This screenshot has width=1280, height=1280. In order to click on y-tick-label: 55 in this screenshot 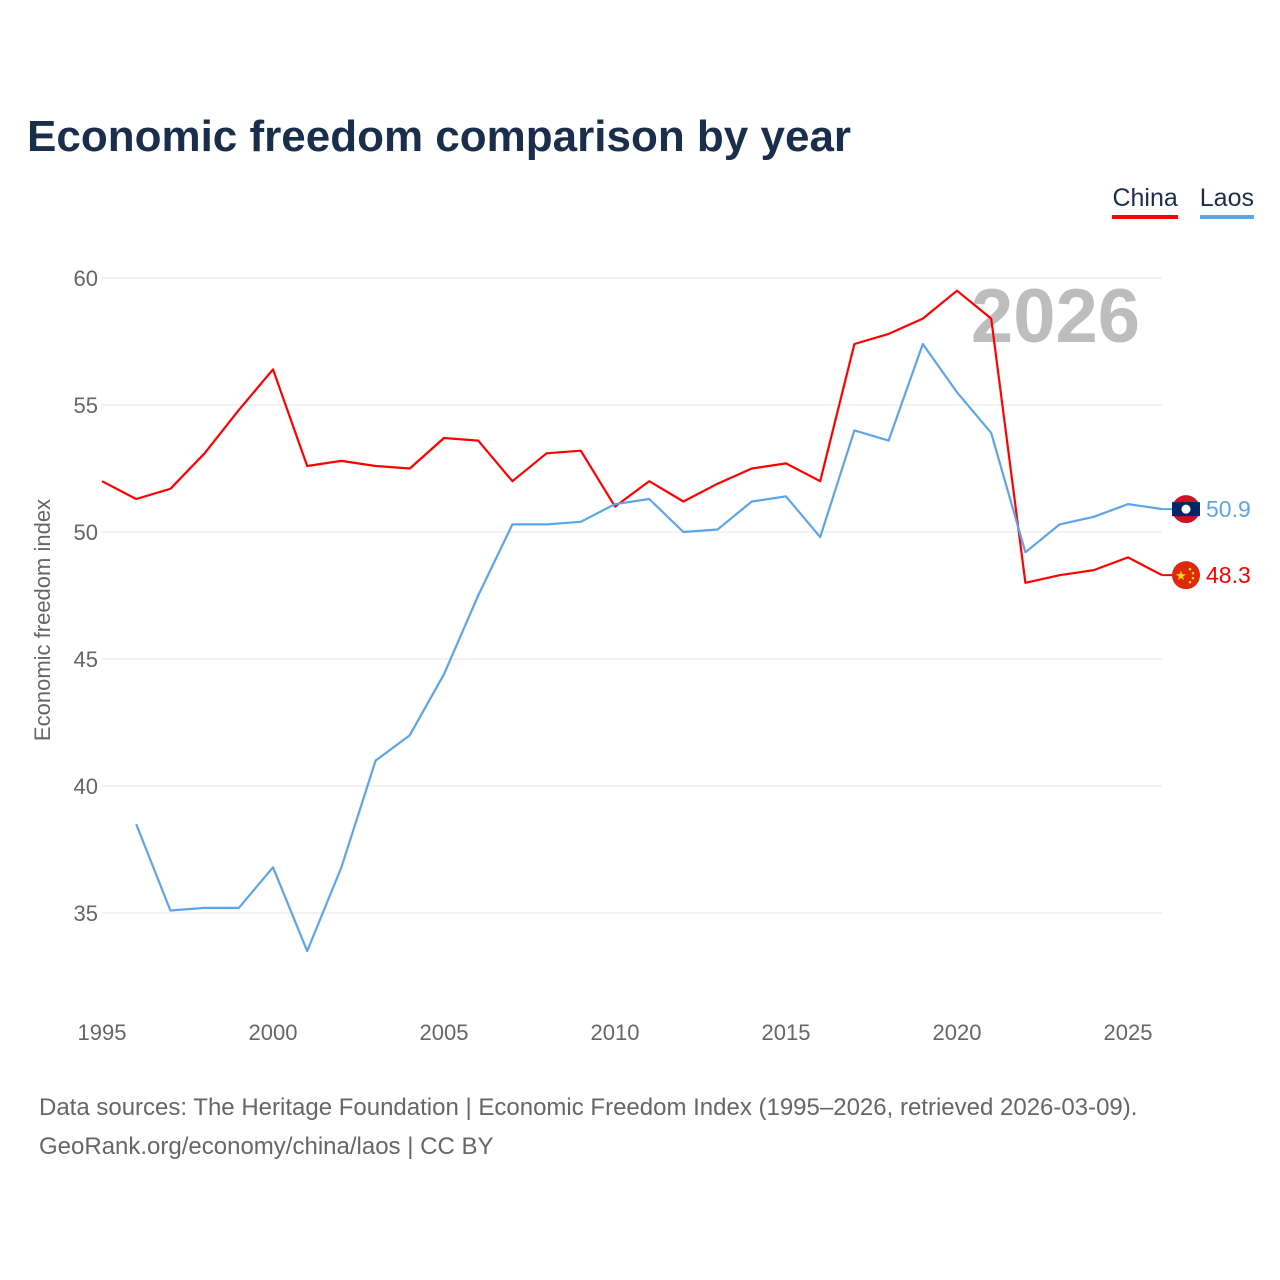, I will do `click(86, 405)`.